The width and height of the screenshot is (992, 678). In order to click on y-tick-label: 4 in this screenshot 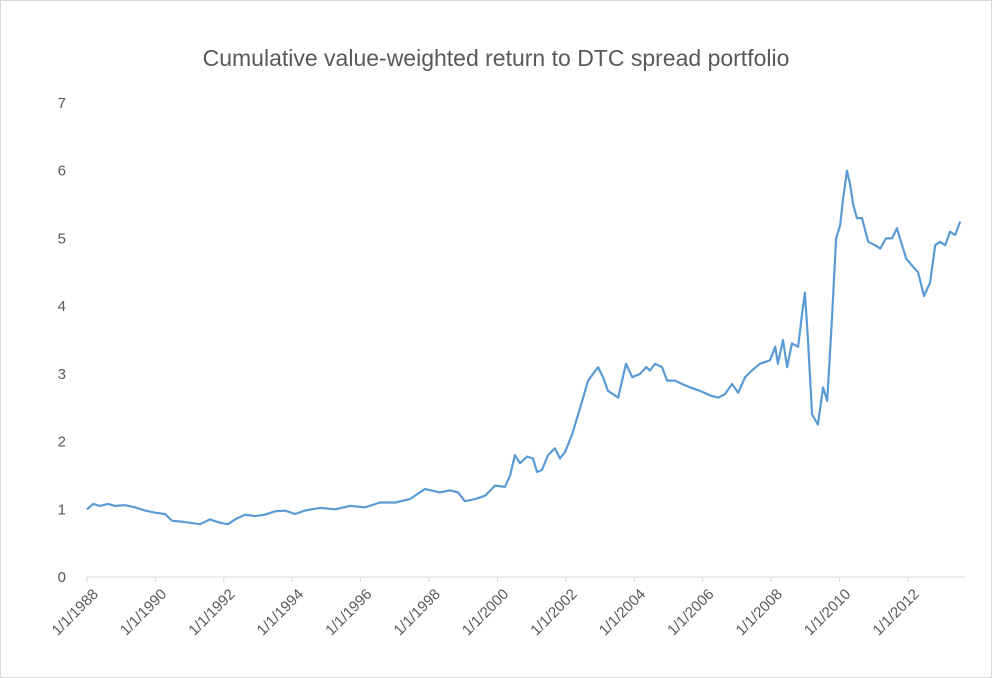, I will do `click(62, 306)`.